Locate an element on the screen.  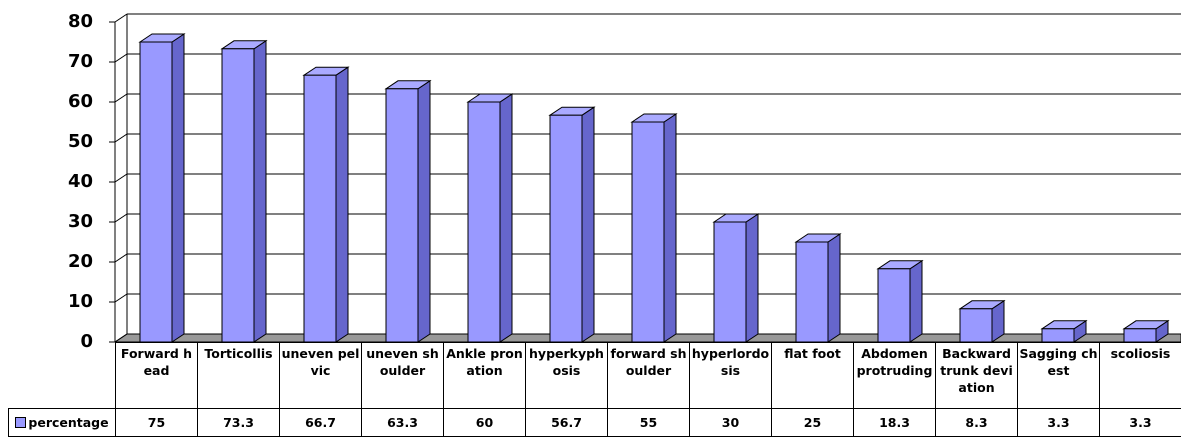
value-cell: 75 is located at coordinates (156, 422).